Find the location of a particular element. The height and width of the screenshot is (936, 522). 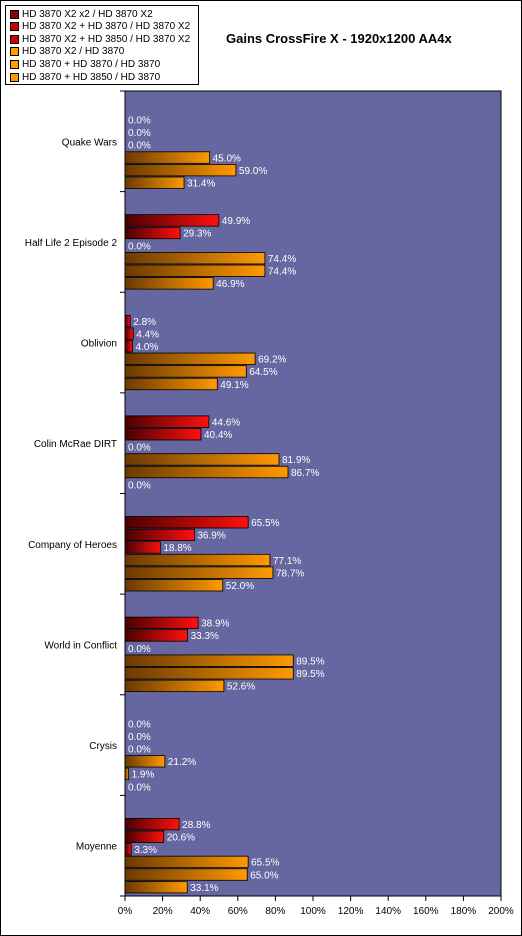

x-tick-label: 0% is located at coordinates (125, 911).